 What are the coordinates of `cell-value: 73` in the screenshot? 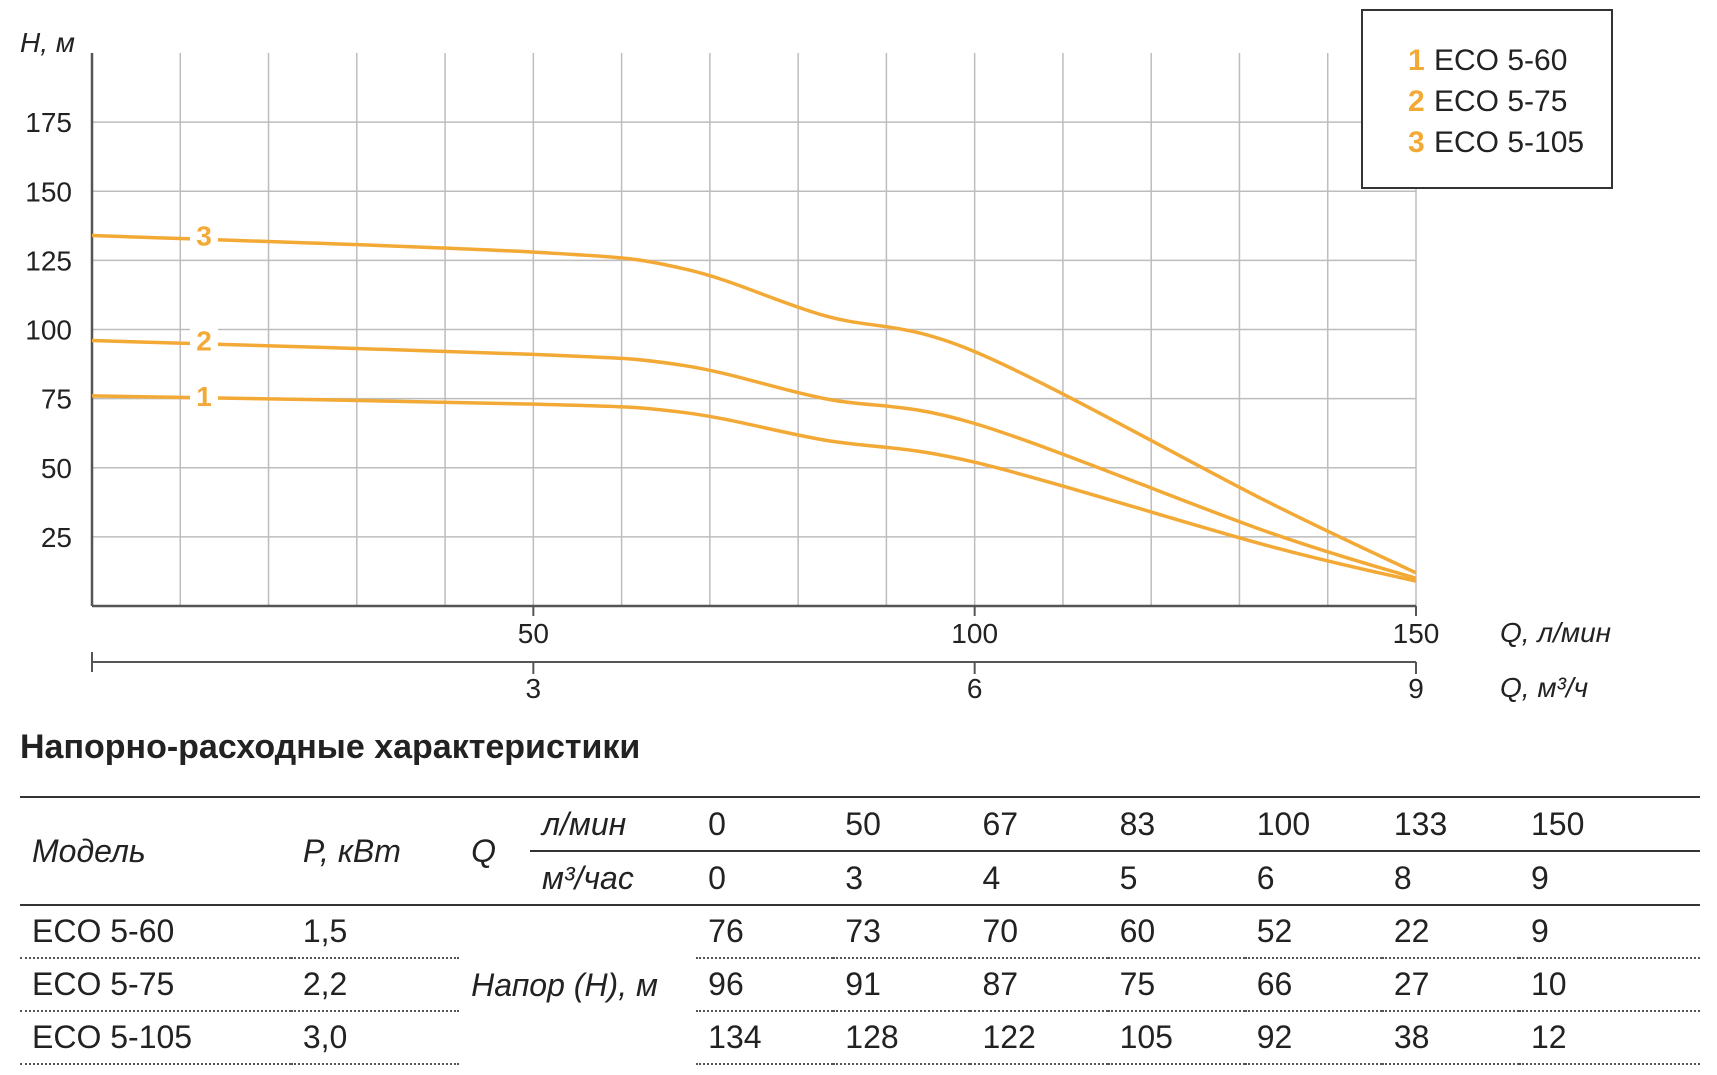 It's located at (902, 931).